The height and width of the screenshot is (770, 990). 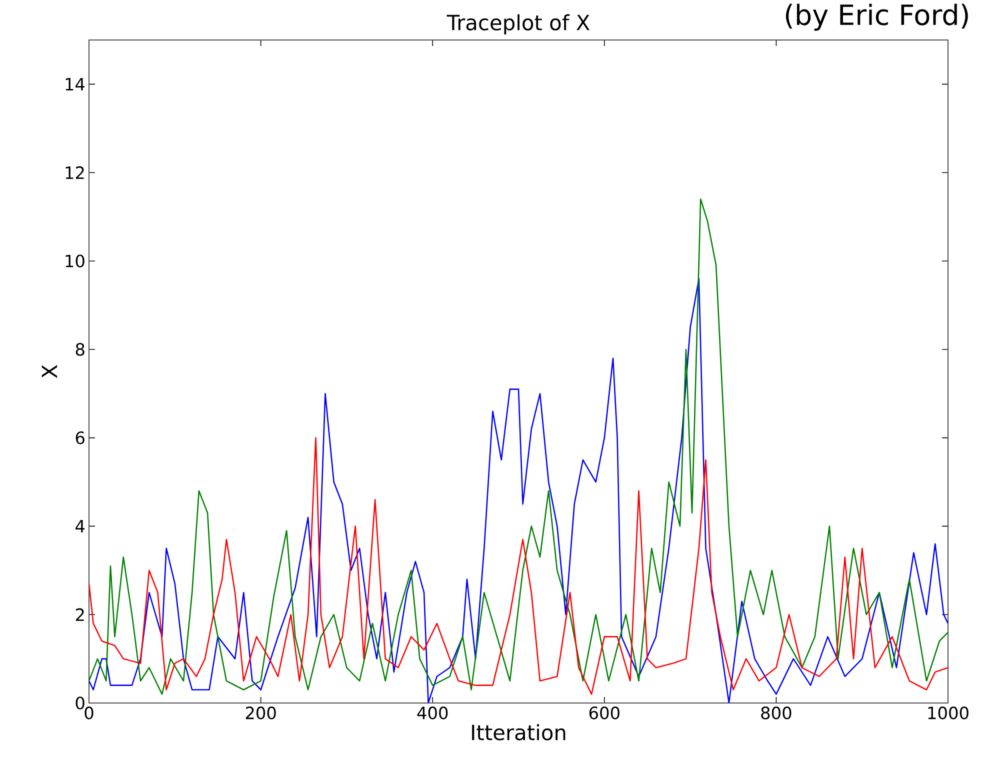 I want to click on x-axis-title: Itteration, so click(x=519, y=732).